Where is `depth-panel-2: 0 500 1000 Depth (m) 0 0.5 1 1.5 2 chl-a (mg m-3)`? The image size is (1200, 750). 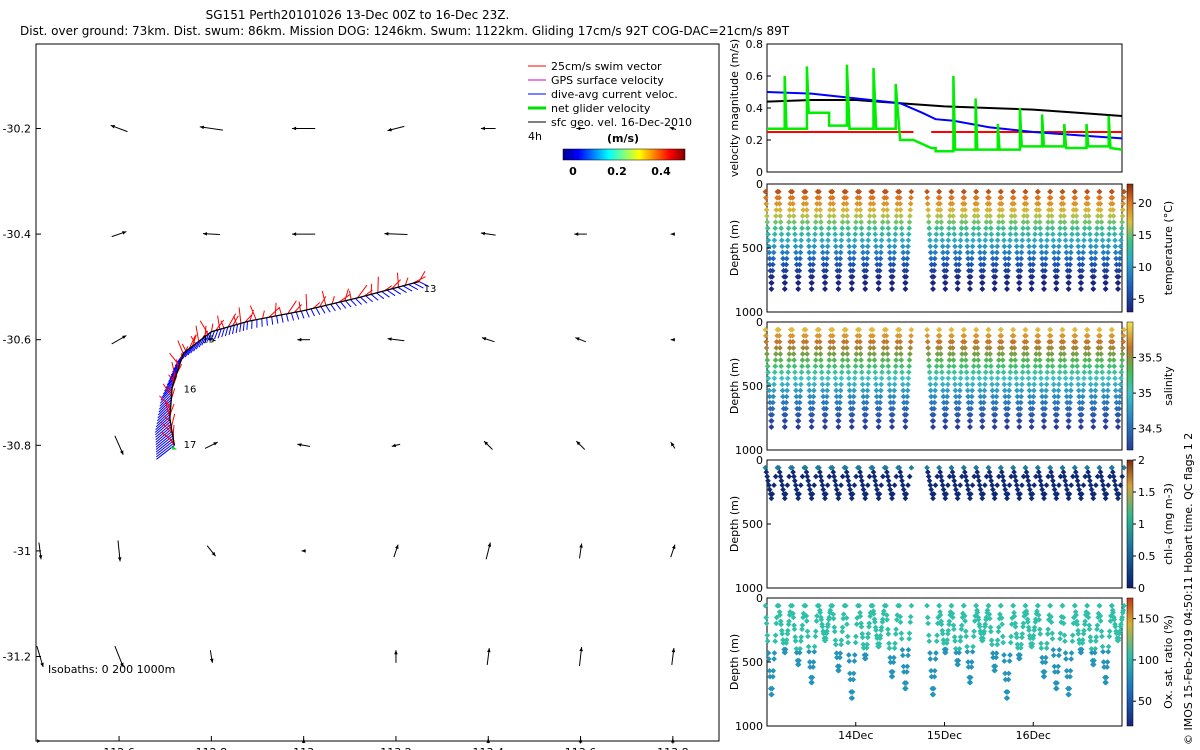
depth-panel-2: 0 500 1000 Depth (m) 0 0.5 1 1.5 2 chl-a (mg m-3) is located at coordinates (951, 524).